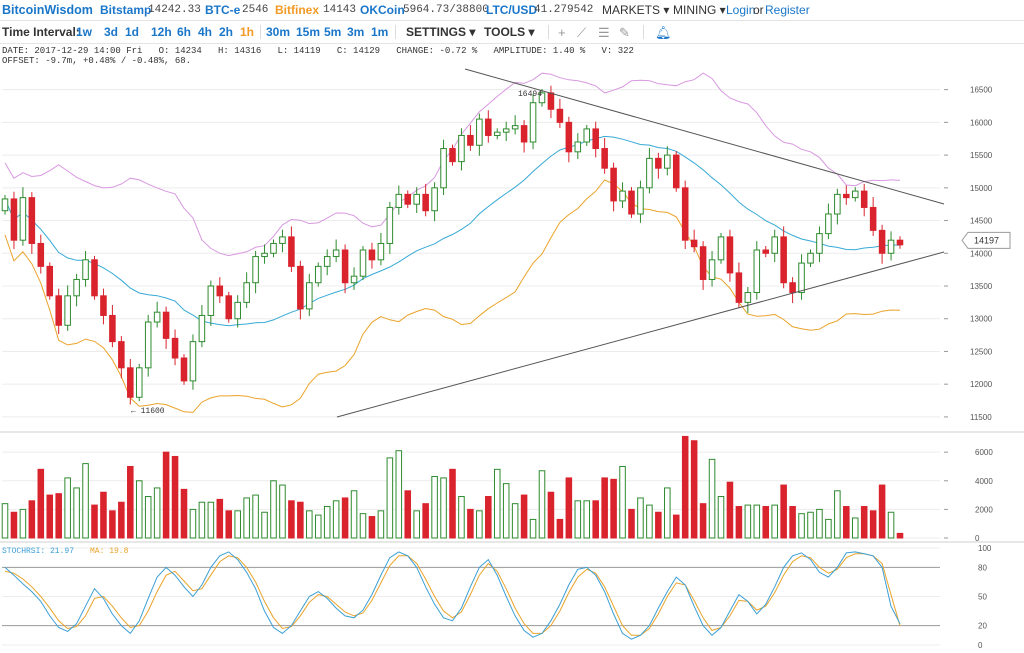  Describe the element at coordinates (278, 32) in the screenshot. I see `interval-30m: 30m` at that location.